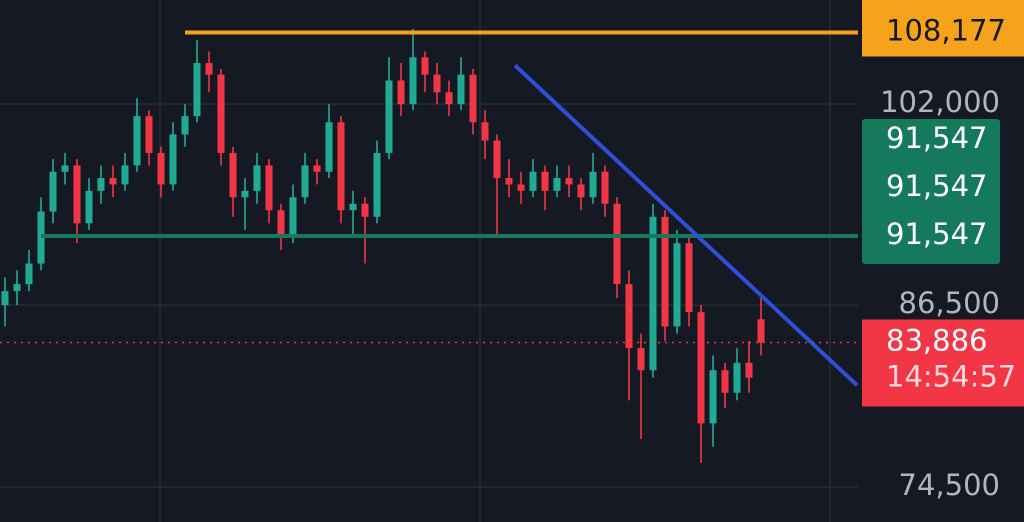  Describe the element at coordinates (949, 485) in the screenshot. I see `y-tick-label: 74,500` at that location.